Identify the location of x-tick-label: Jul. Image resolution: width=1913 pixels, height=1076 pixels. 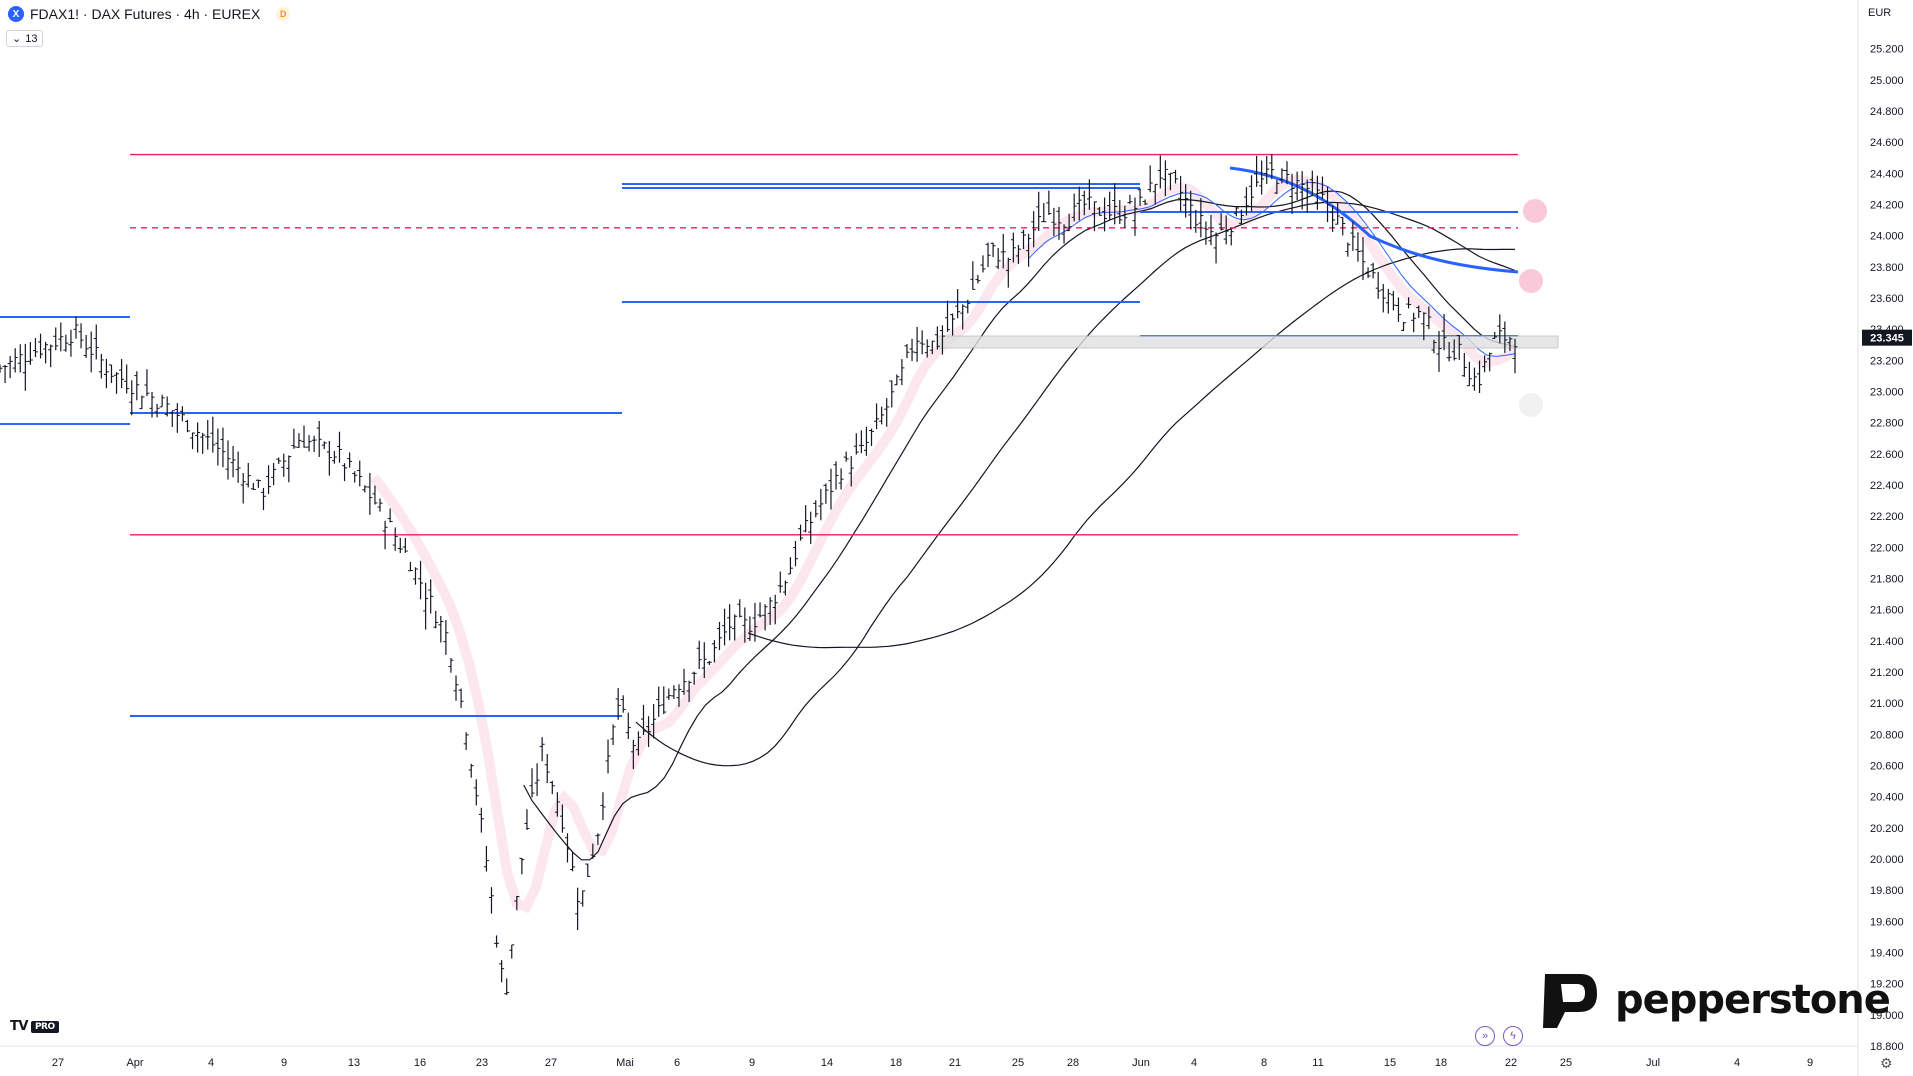
(1653, 1063).